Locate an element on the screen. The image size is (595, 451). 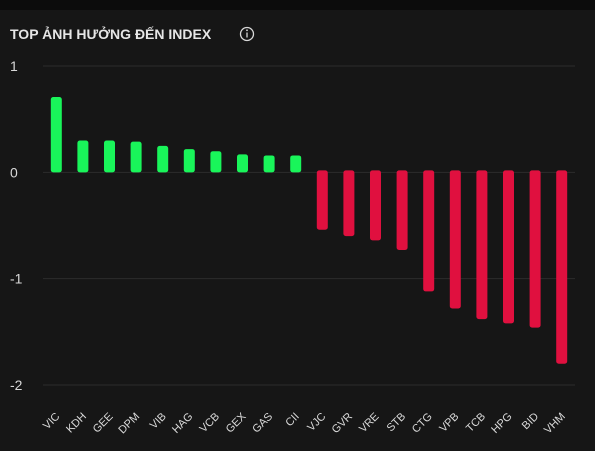
x-tick-label: CTG is located at coordinates (422, 423).